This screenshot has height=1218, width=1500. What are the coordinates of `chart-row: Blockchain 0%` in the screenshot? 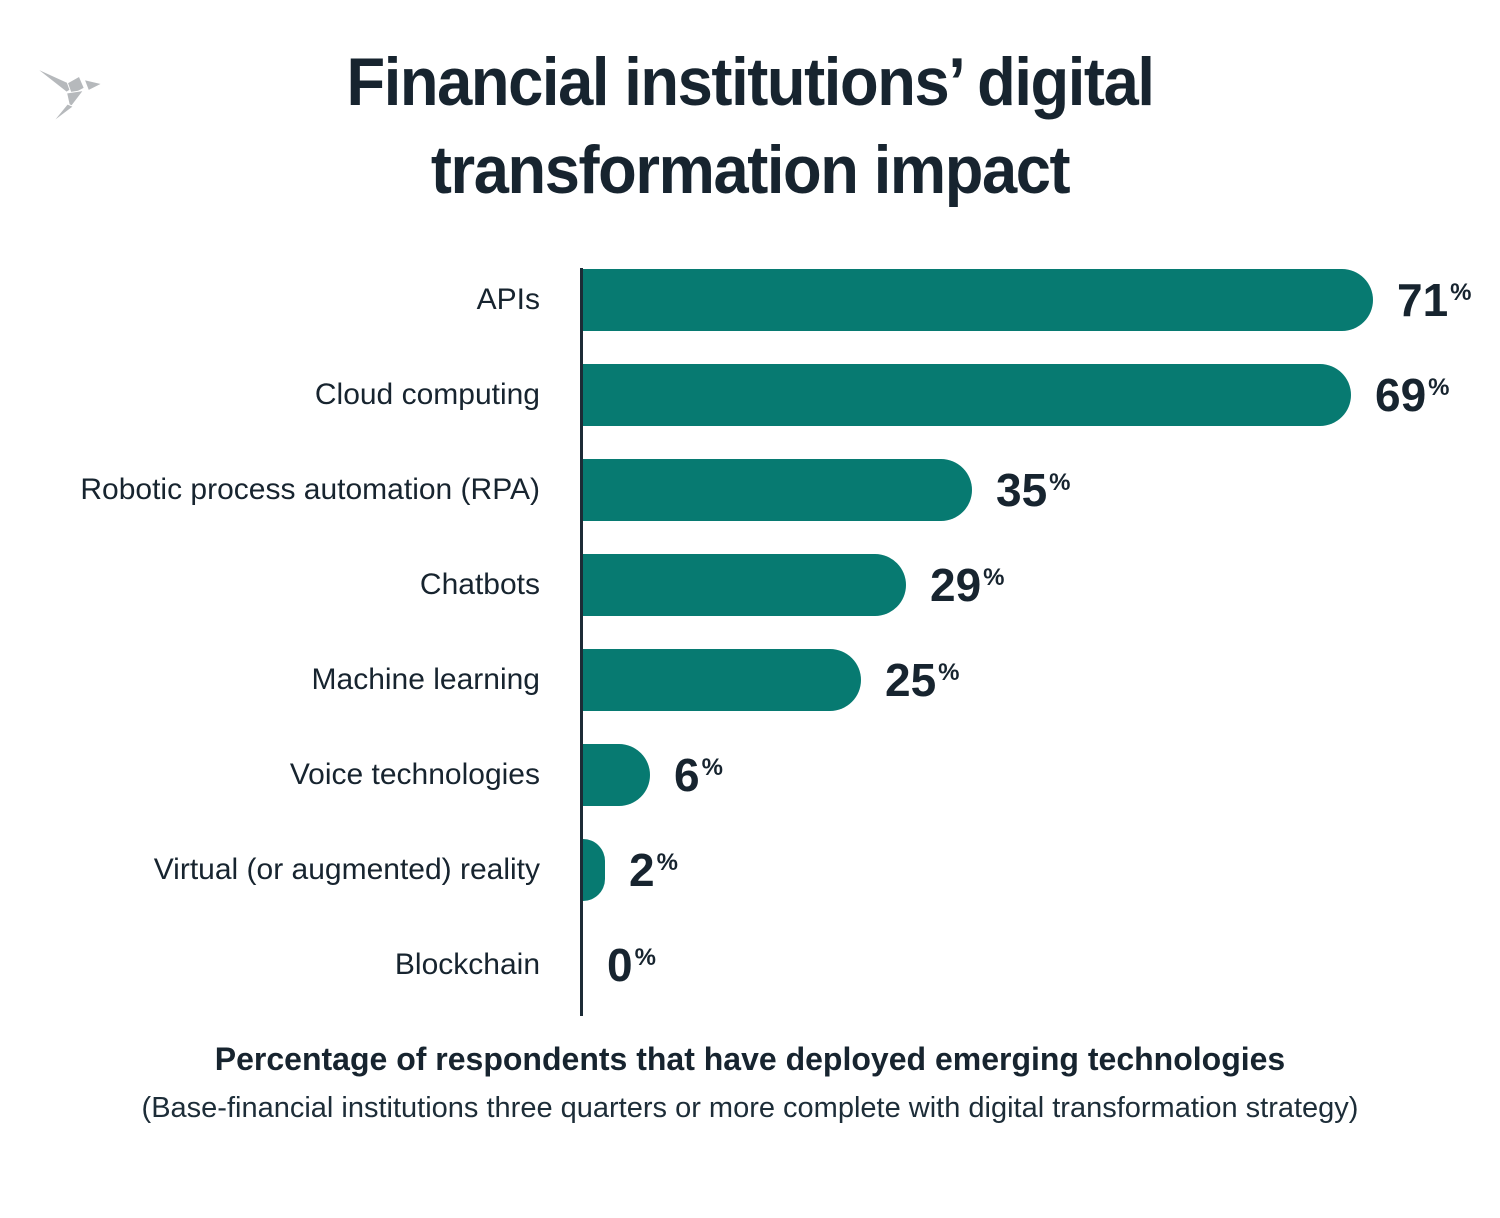 It's located at (750, 965).